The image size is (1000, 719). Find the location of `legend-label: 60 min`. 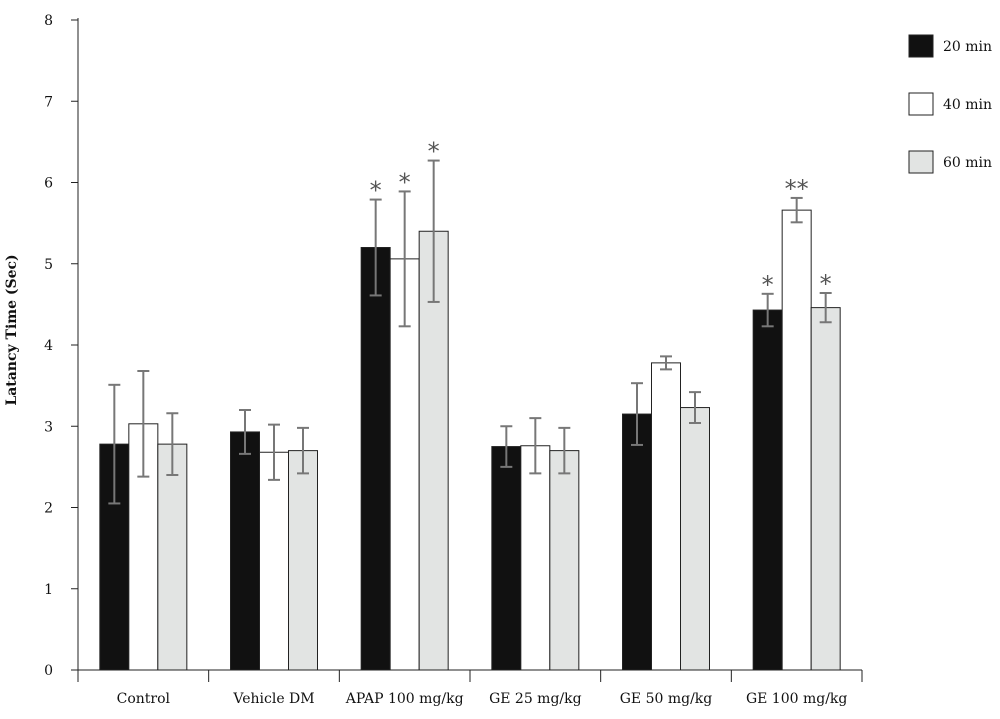

legend-label: 60 min is located at coordinates (967, 163).